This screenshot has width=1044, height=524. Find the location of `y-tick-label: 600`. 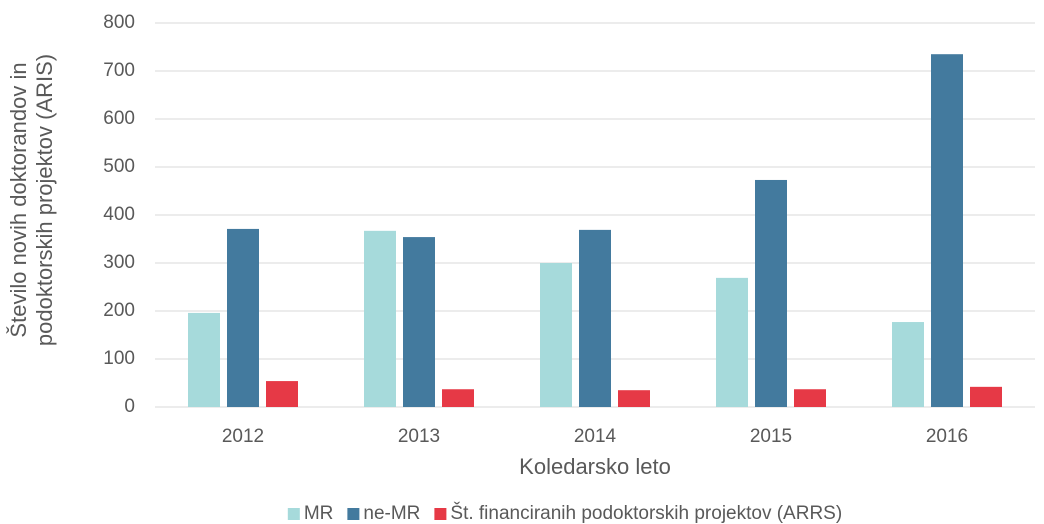

y-tick-label: 600 is located at coordinates (119, 118).